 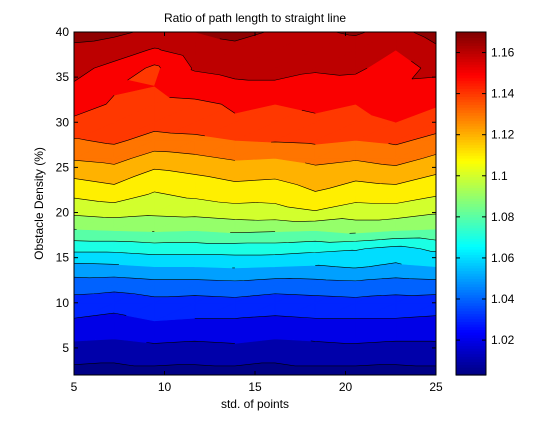 What do you see at coordinates (503, 217) in the screenshot?
I see `colorbar-tick-label: 1.08` at bounding box center [503, 217].